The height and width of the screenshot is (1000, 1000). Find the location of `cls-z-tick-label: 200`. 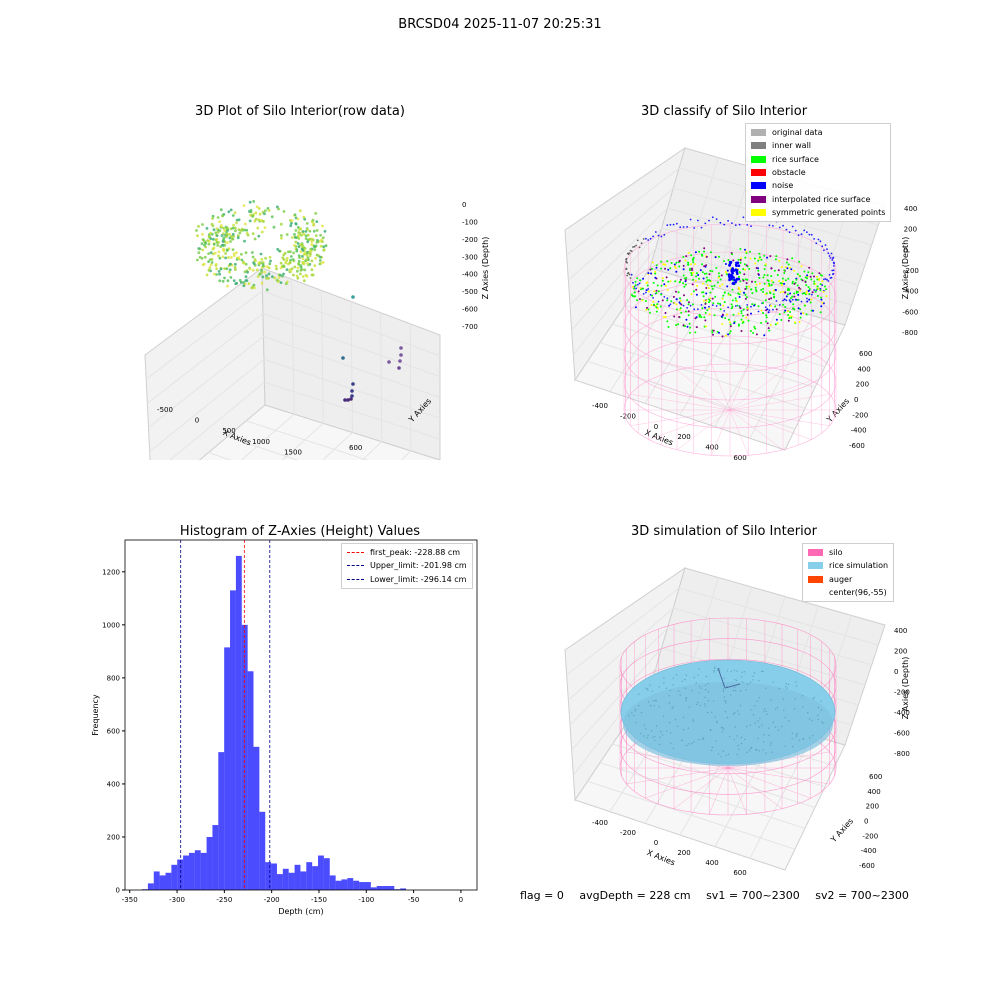

cls-z-tick-label: 200 is located at coordinates (910, 230).